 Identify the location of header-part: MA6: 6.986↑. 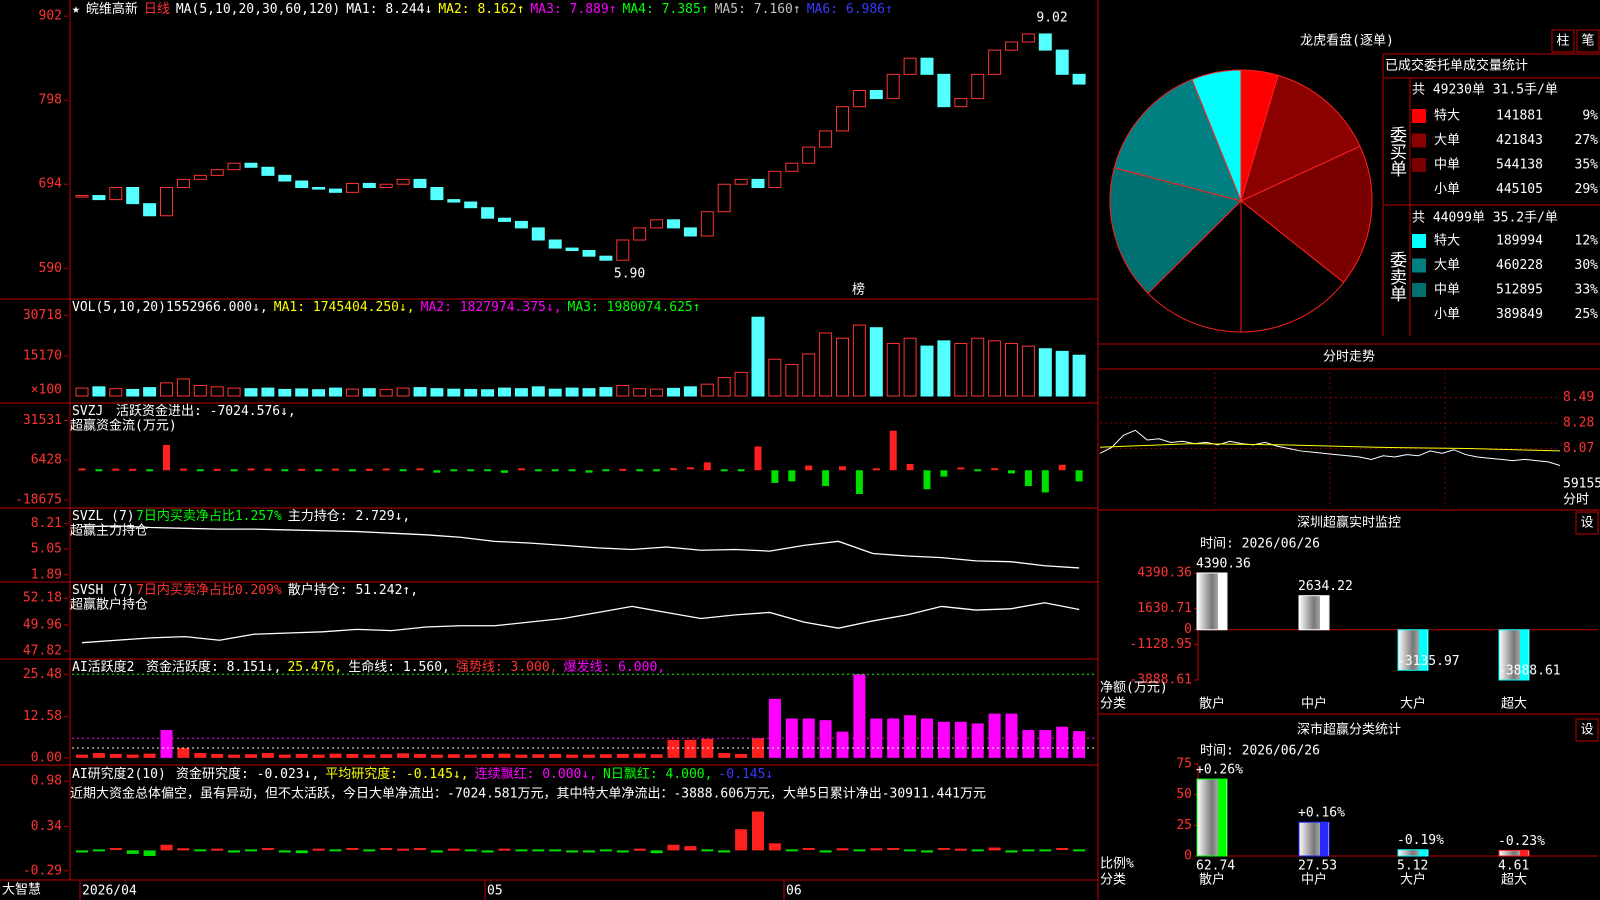
(850, 9).